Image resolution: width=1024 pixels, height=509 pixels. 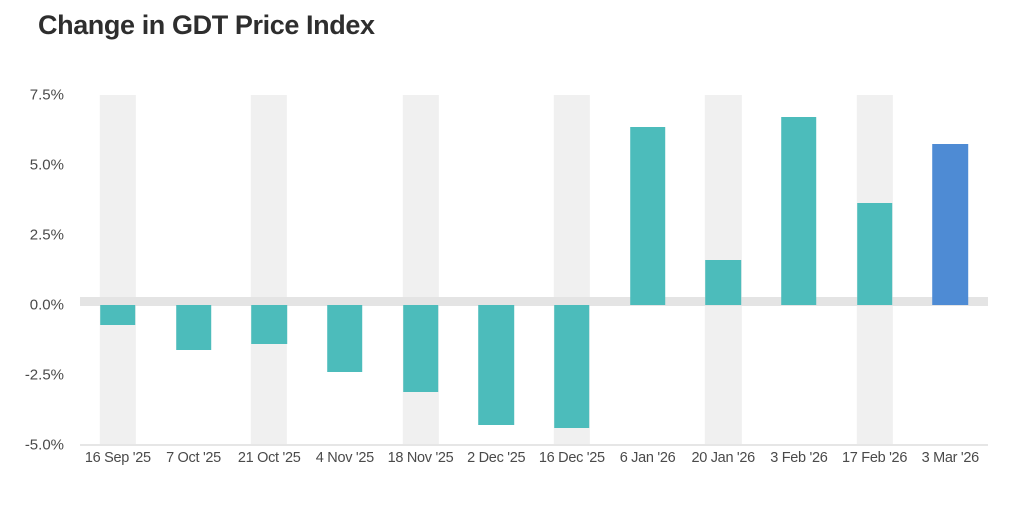 I want to click on y-axis-tick-label: -2.5%, so click(x=44, y=375).